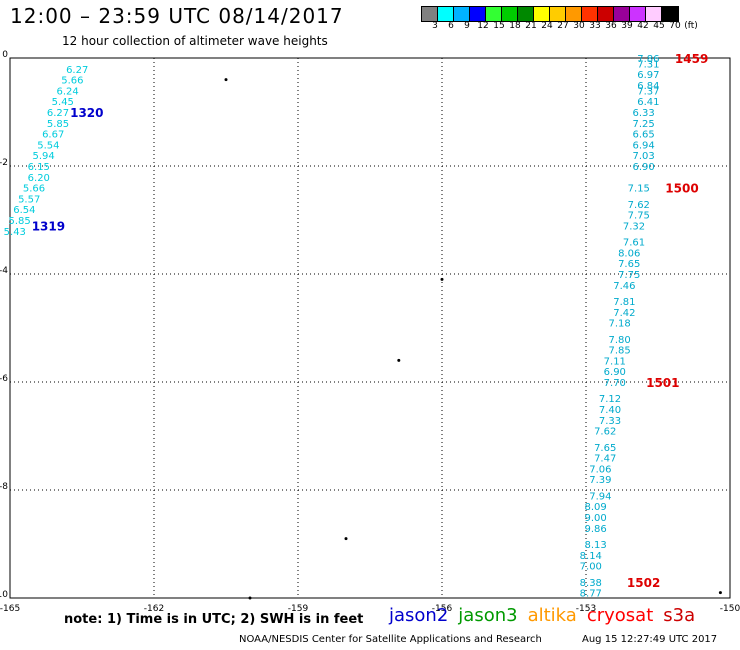  Describe the element at coordinates (591, 583) in the screenshot. I see `wave-height-label: 8.38` at that location.